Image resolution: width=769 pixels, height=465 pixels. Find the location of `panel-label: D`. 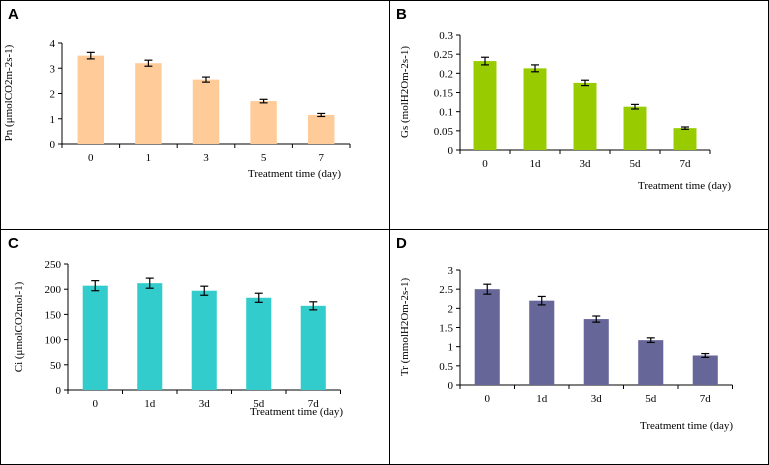

panel-label: D is located at coordinates (401, 243).